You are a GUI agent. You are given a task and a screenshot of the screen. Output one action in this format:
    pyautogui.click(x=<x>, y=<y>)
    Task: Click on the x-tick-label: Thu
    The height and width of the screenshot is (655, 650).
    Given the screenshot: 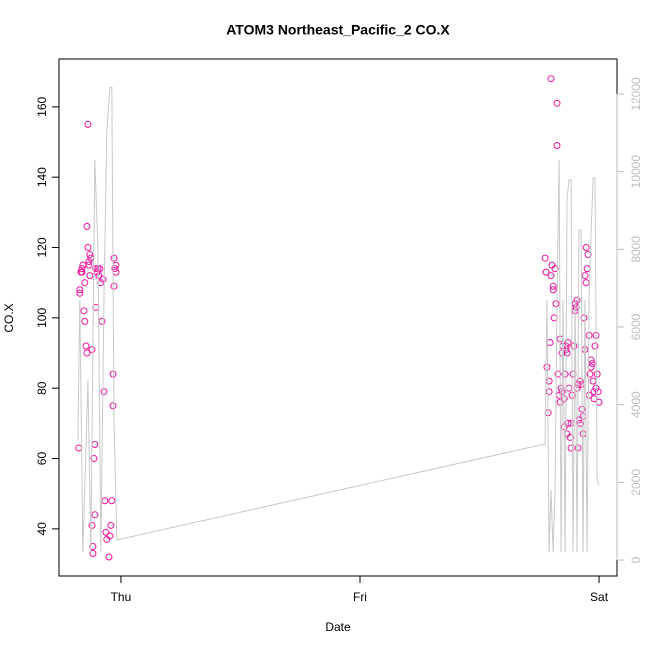 What is the action you would take?
    pyautogui.click(x=121, y=597)
    